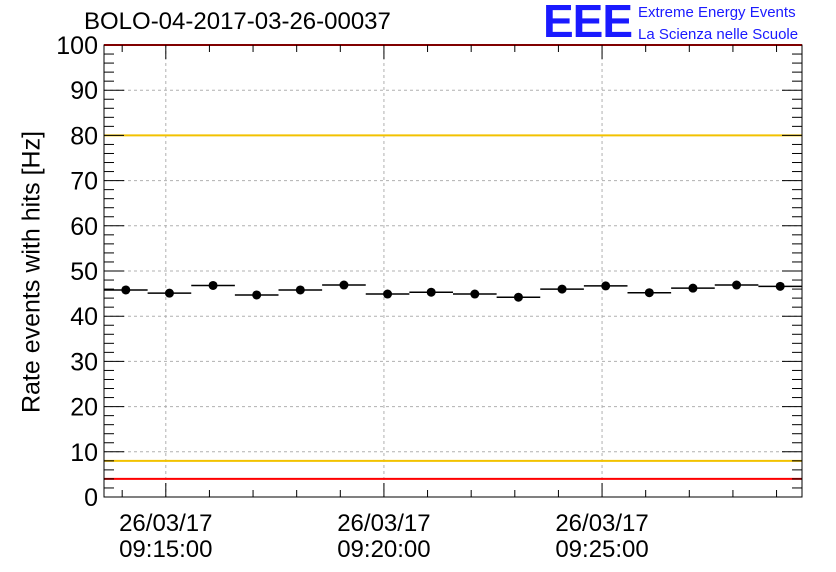  What do you see at coordinates (84, 272) in the screenshot?
I see `y-tick-label: 50` at bounding box center [84, 272].